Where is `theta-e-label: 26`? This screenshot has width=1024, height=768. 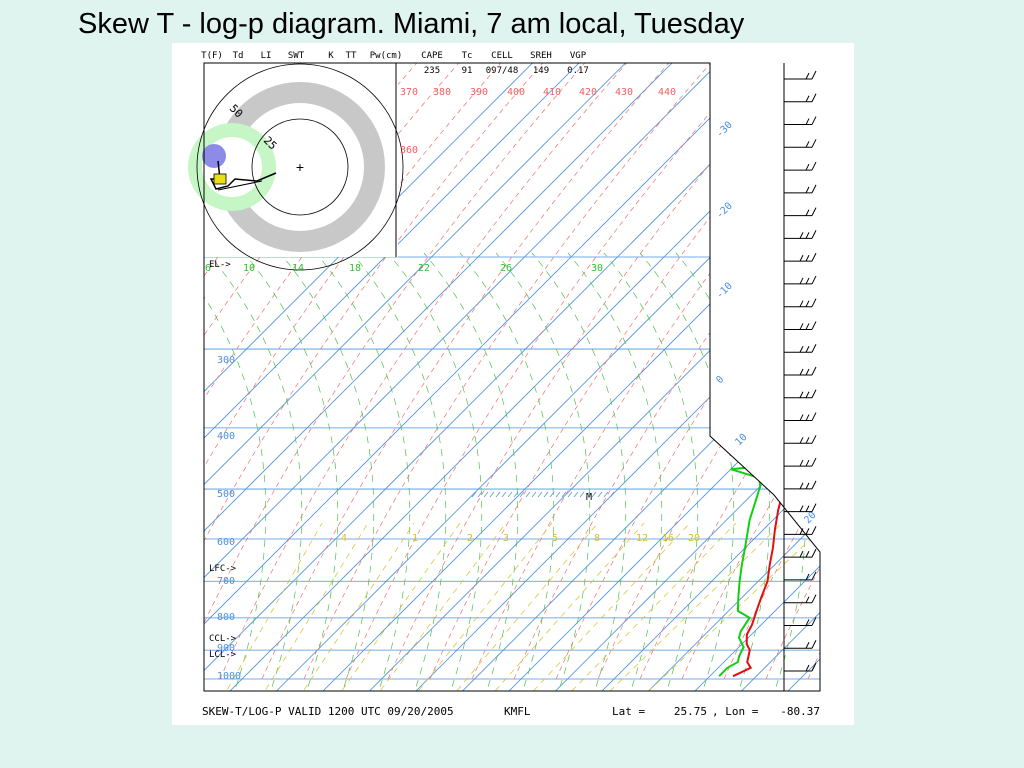 theta-e-label: 26 is located at coordinates (506, 268).